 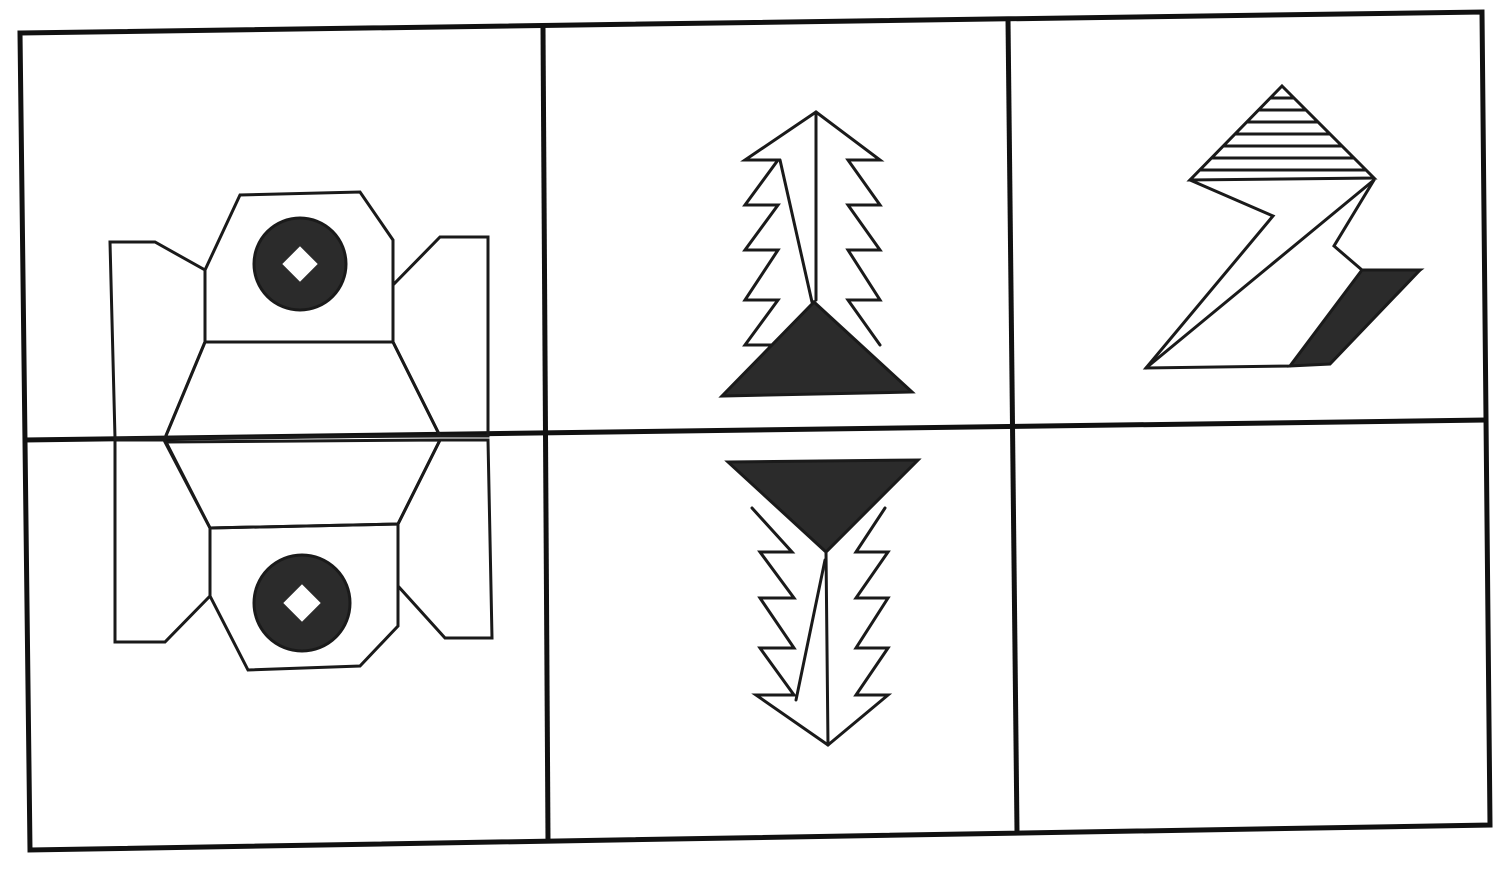 What do you see at coordinates (823, 506) in the screenshot?
I see `fern-solid-triangle-top` at bounding box center [823, 506].